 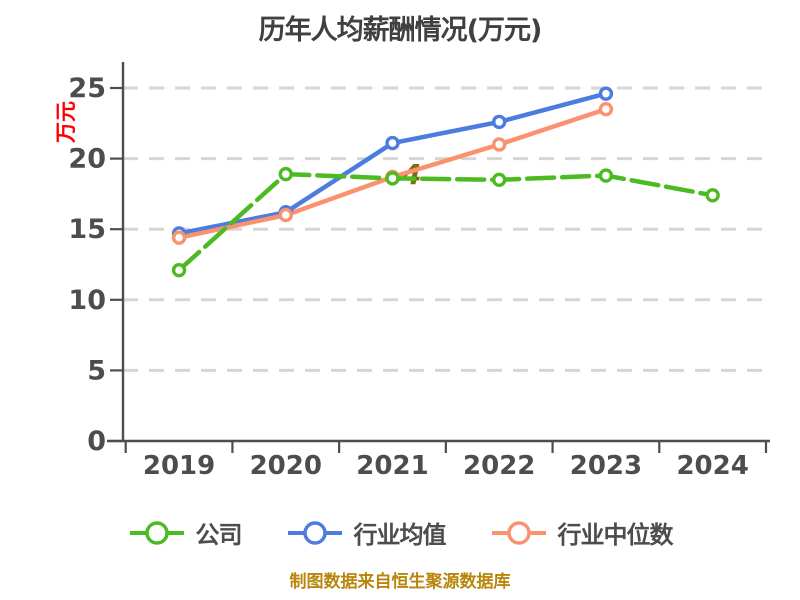 I want to click on stray-label-artifact: 4, so click(x=412, y=174).